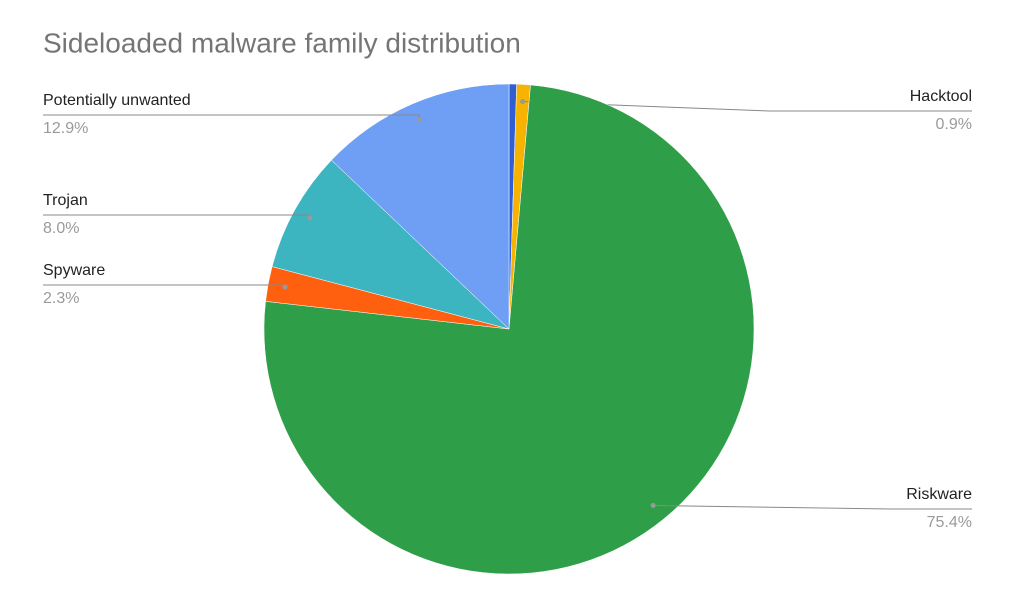 Image resolution: width=1024 pixels, height=609 pixels. What do you see at coordinates (117, 100) in the screenshot?
I see `slice-label: Potentially unwanted` at bounding box center [117, 100].